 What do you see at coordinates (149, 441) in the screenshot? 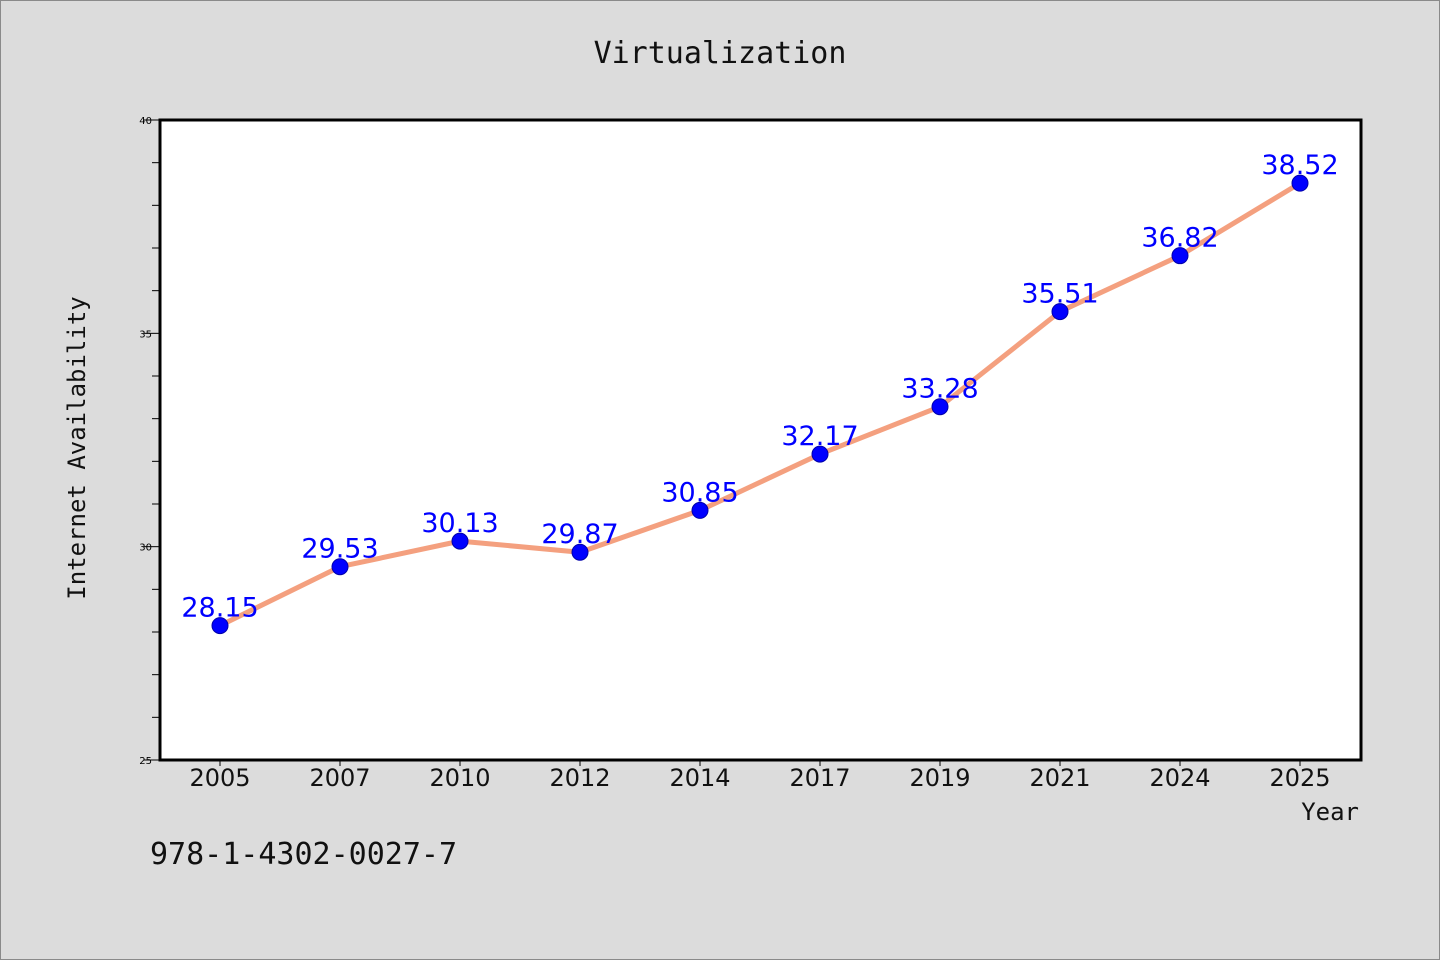
I see `y-axis-ticks: 25 30 35 40` at bounding box center [149, 441].